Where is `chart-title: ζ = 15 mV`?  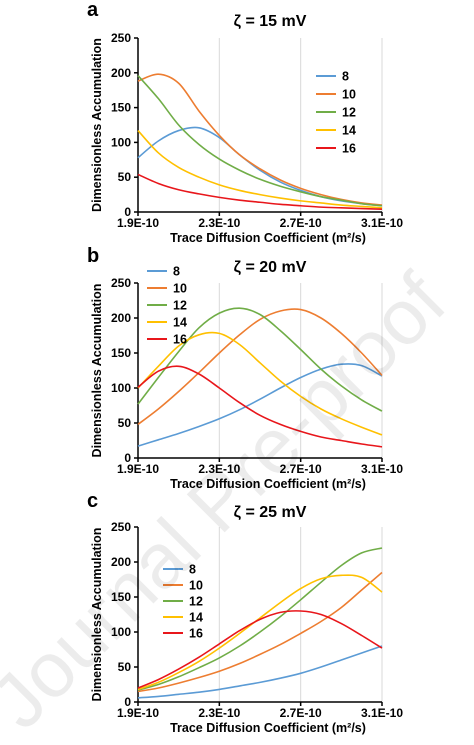
chart-title: ζ = 15 mV is located at coordinates (270, 21).